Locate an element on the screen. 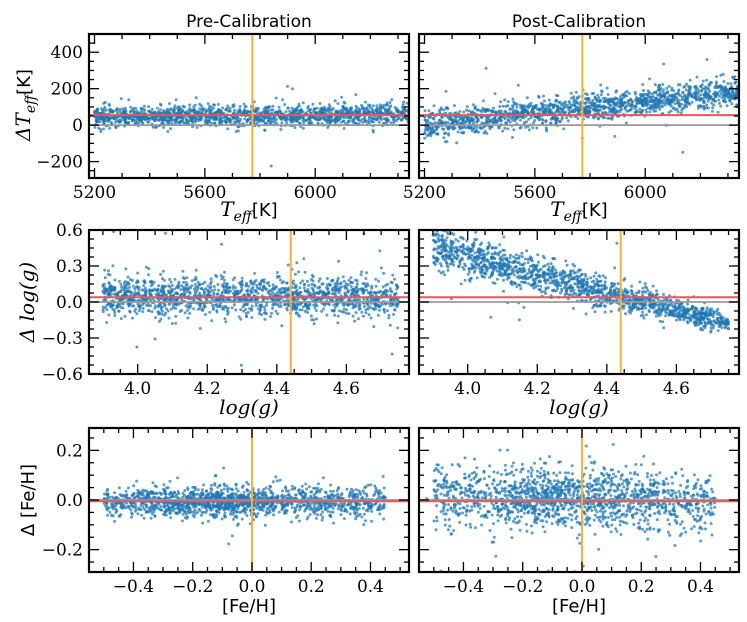 This screenshot has height=622, width=747. panel-pre-logg: 4.0 4.2 4.4 4.6−0.6−0.30.00.30.6 is located at coordinates (226, 310).